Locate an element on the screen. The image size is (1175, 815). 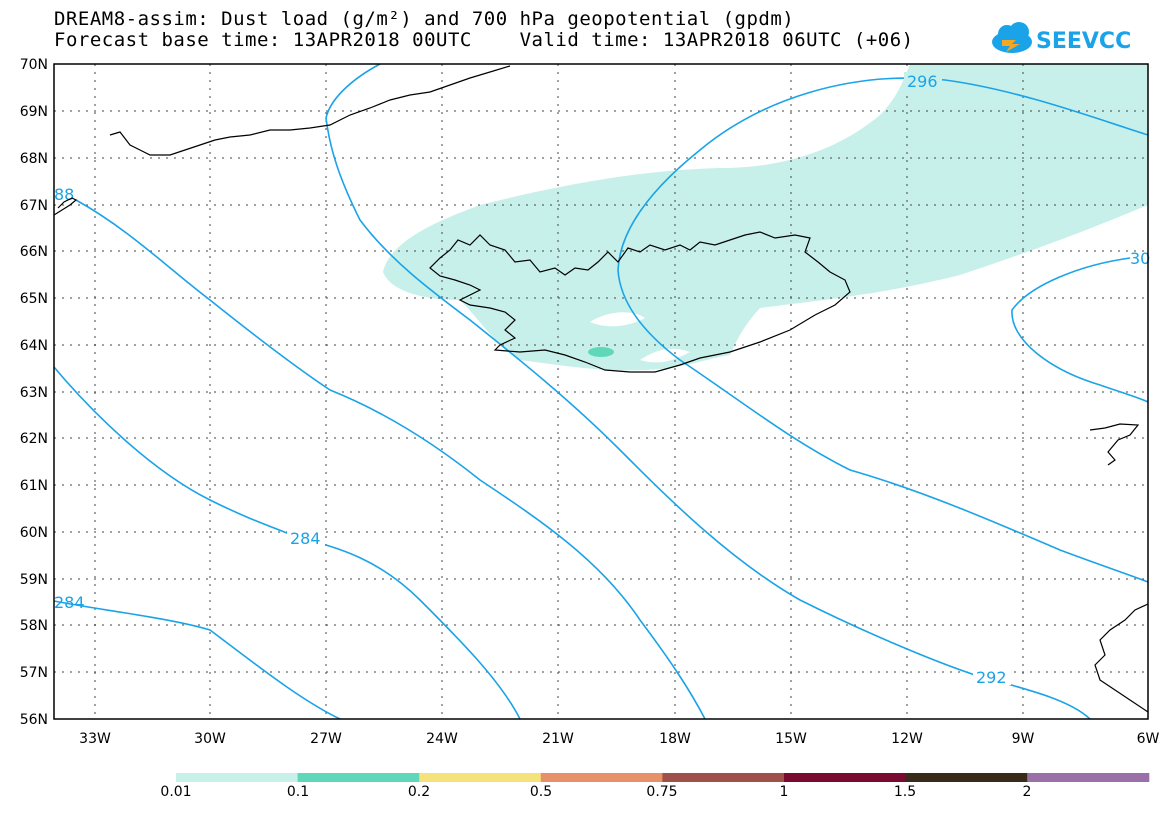
faroe-coast is located at coordinates (1114, 444).